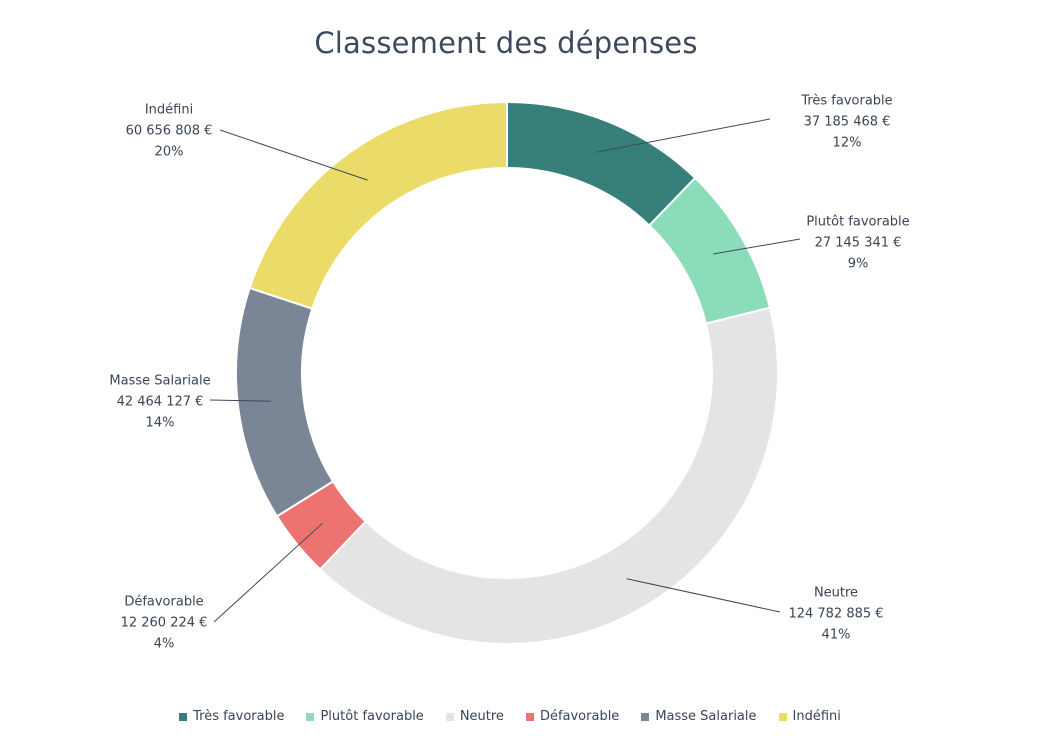 This screenshot has height=740, width=1040. I want to click on percent-label-masse-salariale: 14%, so click(160, 423).